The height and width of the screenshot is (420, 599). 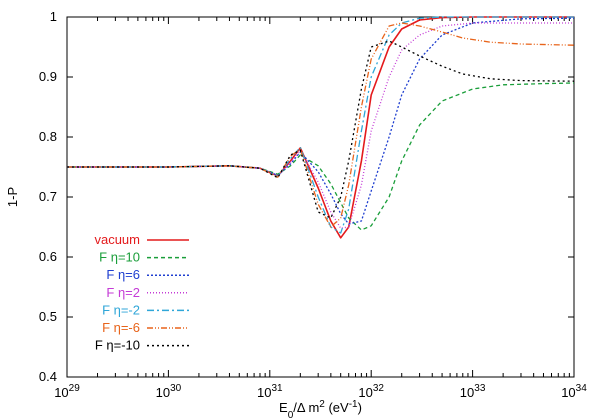 I want to click on legend-label: vacuum, so click(x=117, y=239).